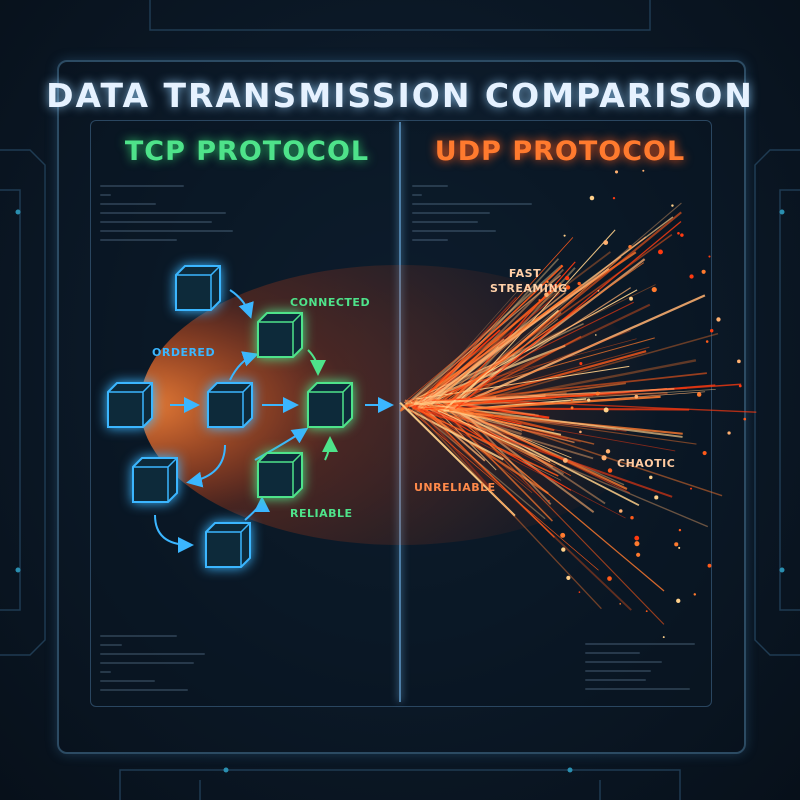  Describe the element at coordinates (560, 151) in the screenshot. I see `udp-title: UDP PROTOCOL` at that location.